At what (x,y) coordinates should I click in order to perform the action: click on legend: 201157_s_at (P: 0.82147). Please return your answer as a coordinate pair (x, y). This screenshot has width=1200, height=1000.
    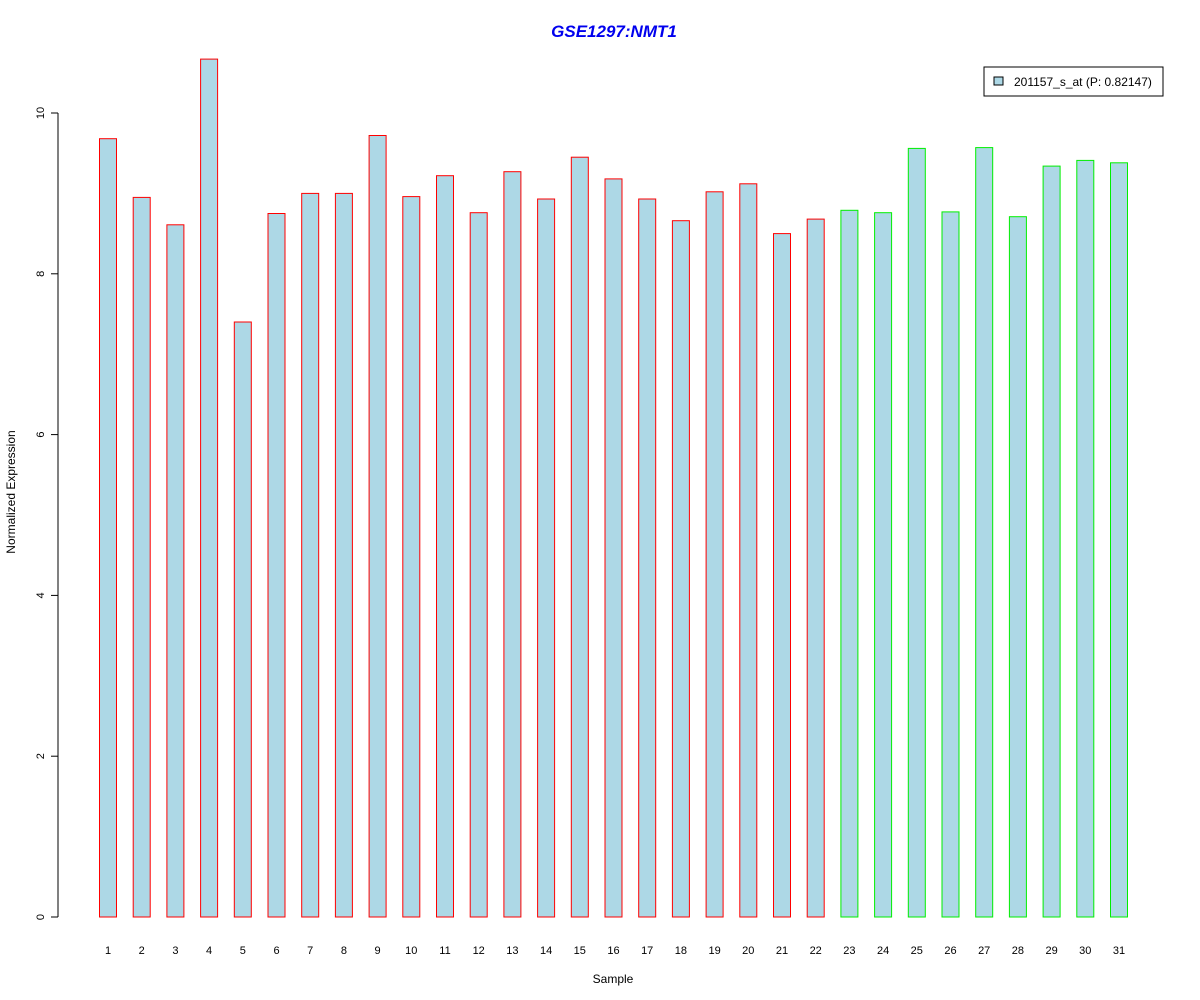
    Looking at the image, I should click on (1073, 81).